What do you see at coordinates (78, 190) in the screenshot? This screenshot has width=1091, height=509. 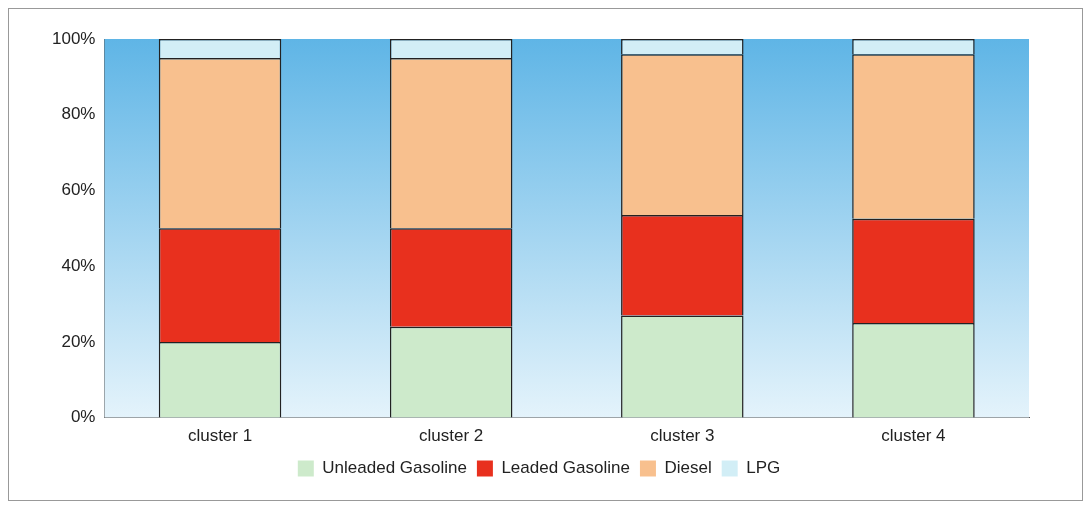 I see `y-tick-label: 60%` at bounding box center [78, 190].